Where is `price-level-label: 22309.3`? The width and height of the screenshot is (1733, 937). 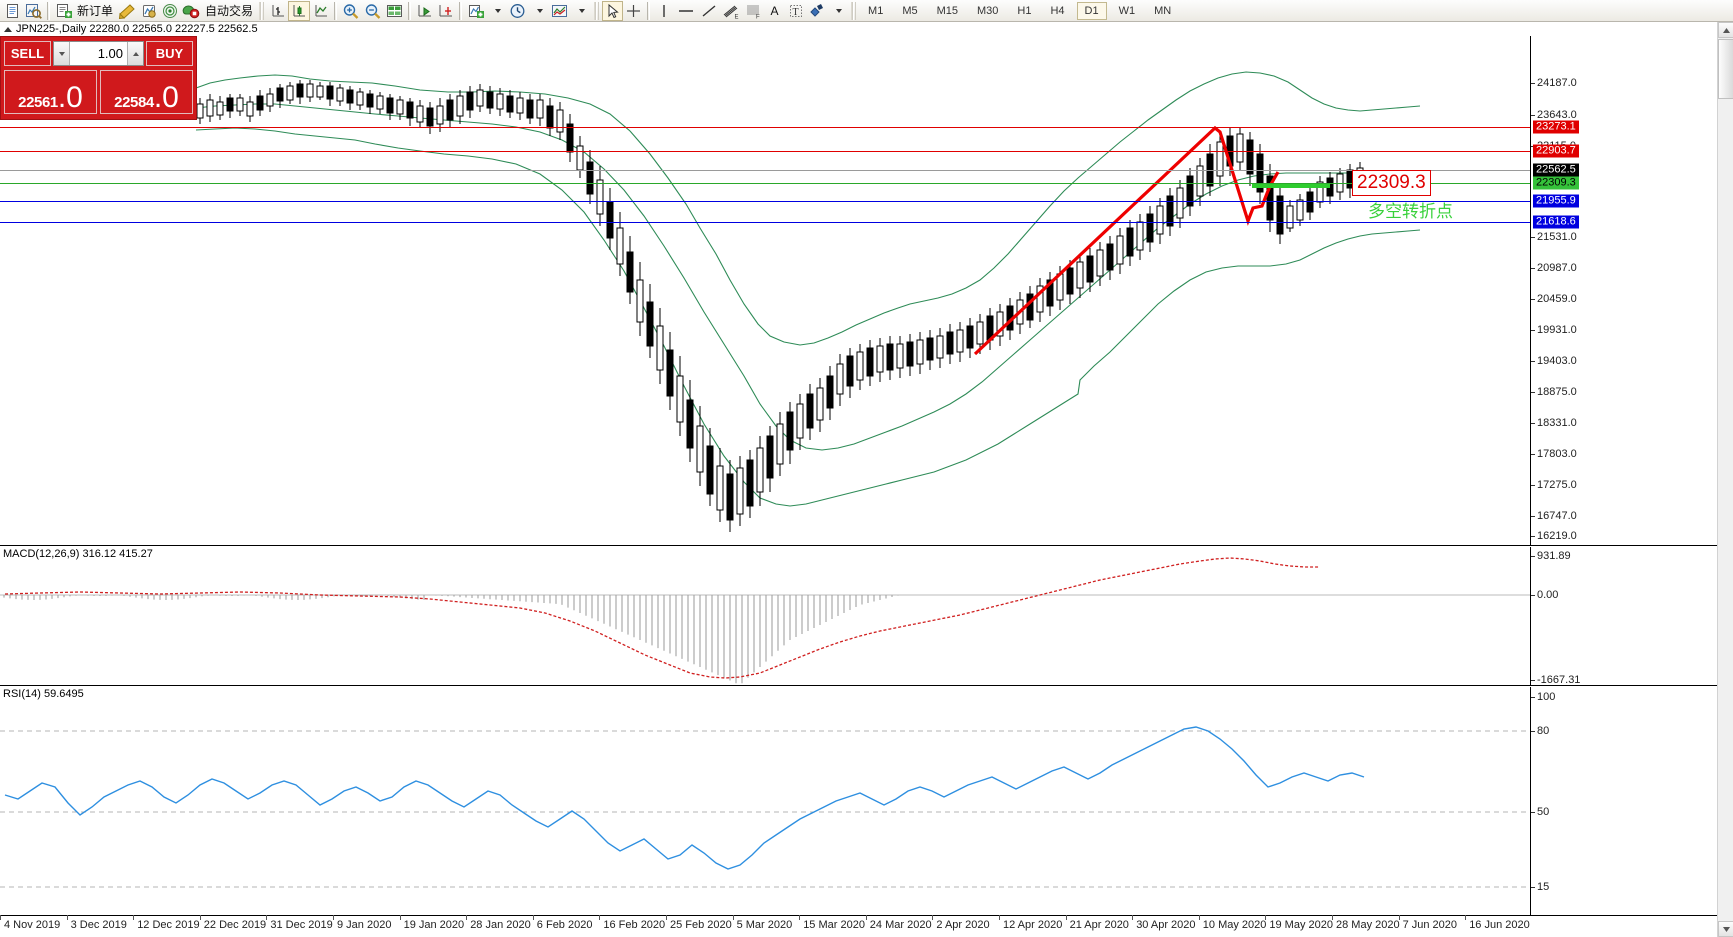
price-level-label: 22309.3 is located at coordinates (1556, 183).